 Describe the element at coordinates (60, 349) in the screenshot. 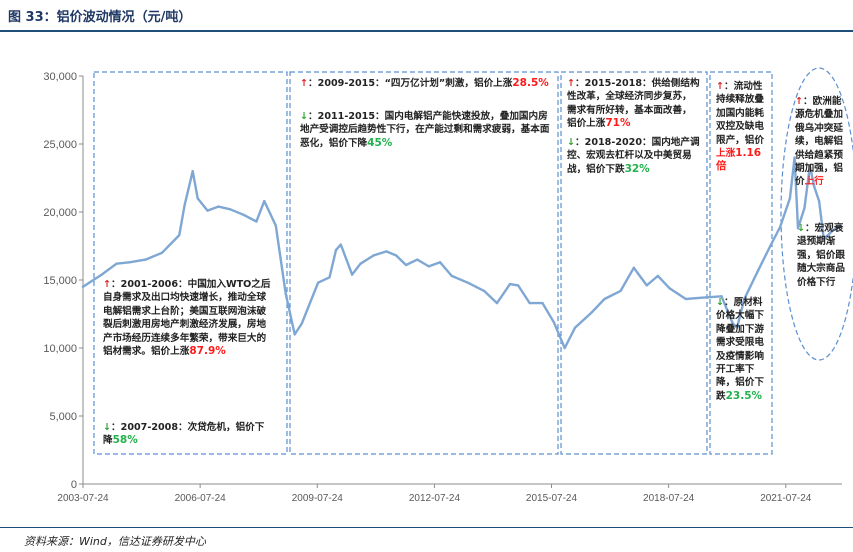

I see `y-tick-label: 10,000` at that location.